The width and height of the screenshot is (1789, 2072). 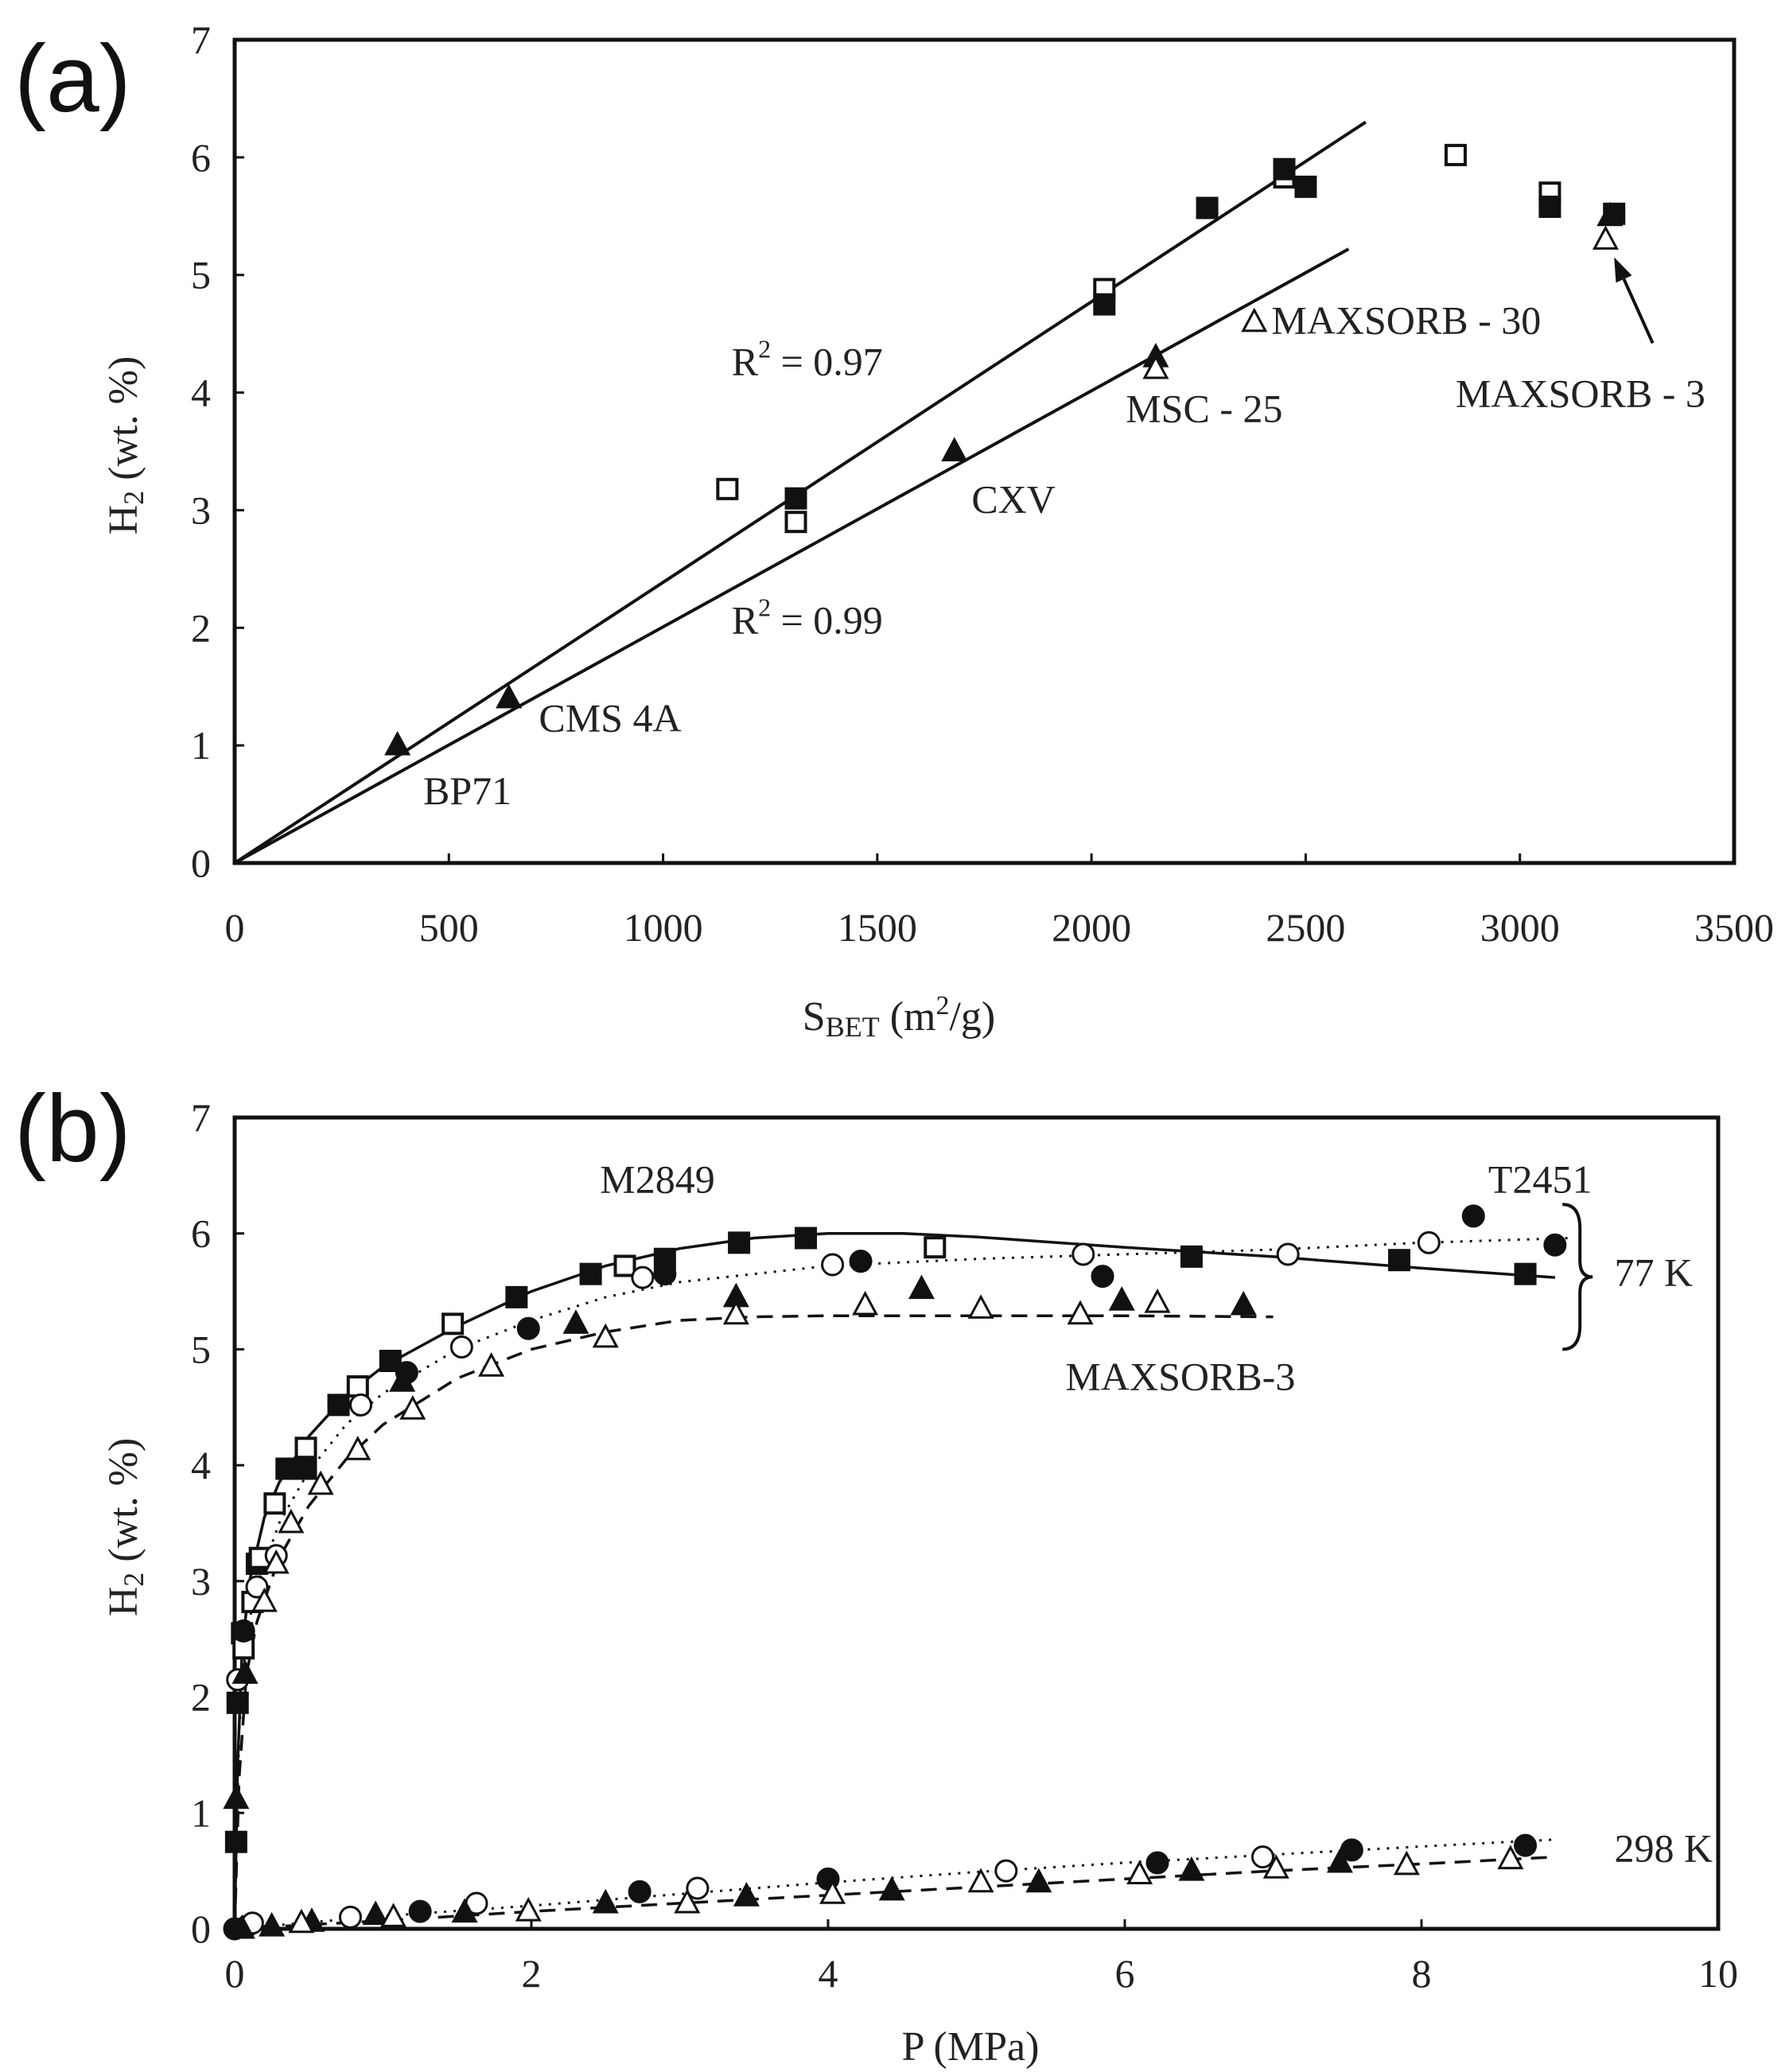 What do you see at coordinates (1520, 927) in the screenshot?
I see `panel-a-x-tick-label-6: 3000` at bounding box center [1520, 927].